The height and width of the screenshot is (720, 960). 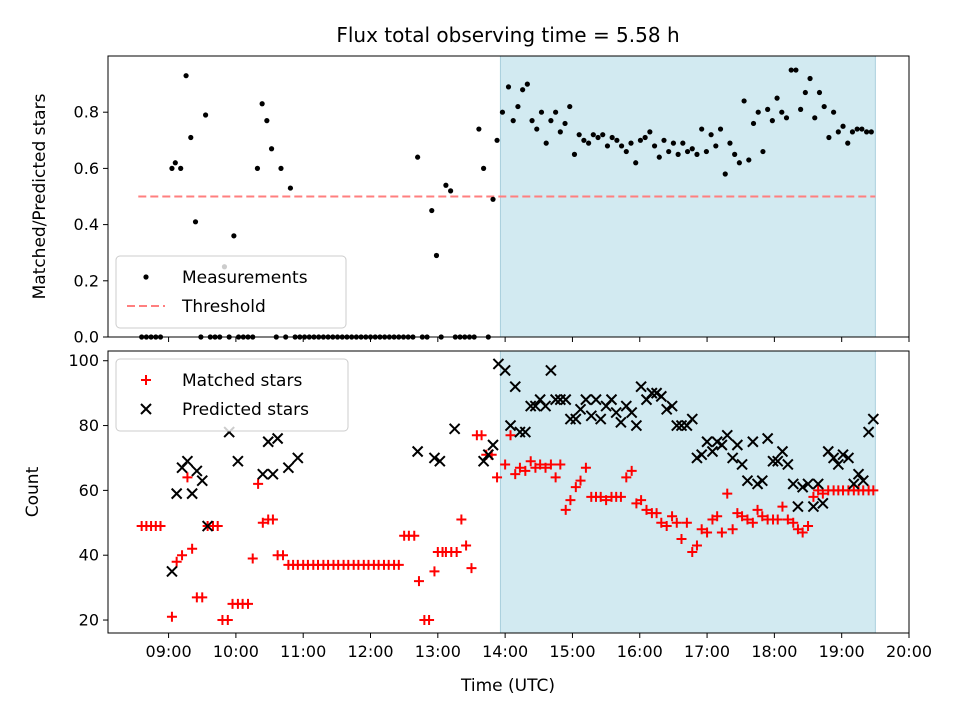 I want to click on legend-box, so click(x=231, y=292).